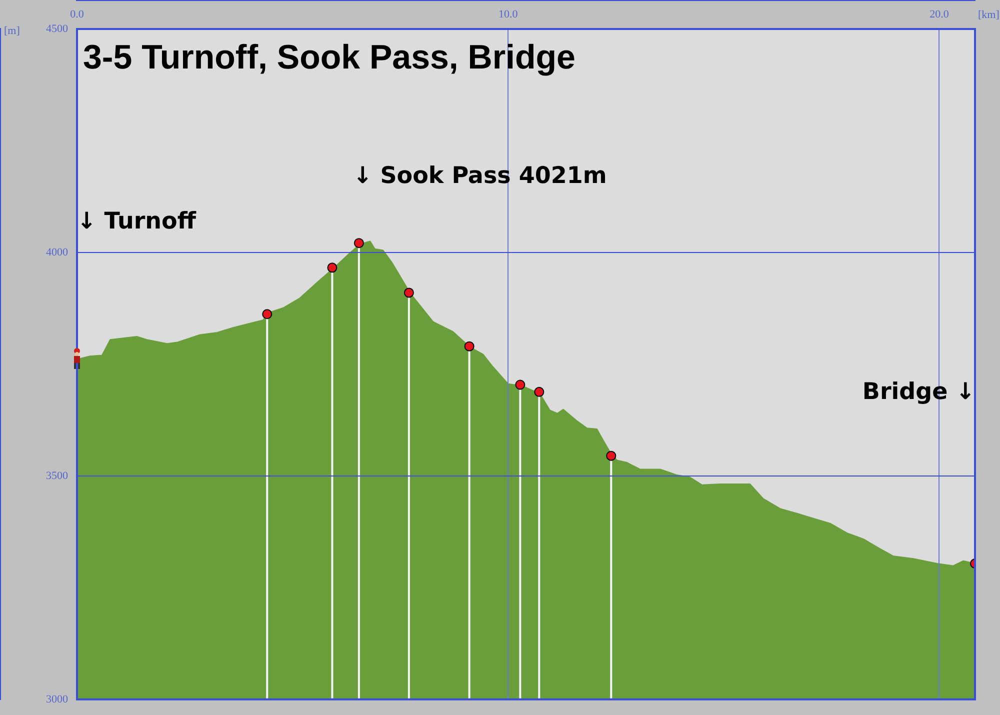 The height and width of the screenshot is (715, 1000). What do you see at coordinates (479, 176) in the screenshot?
I see `annotation: ↓ Sook Pass 4021m` at bounding box center [479, 176].